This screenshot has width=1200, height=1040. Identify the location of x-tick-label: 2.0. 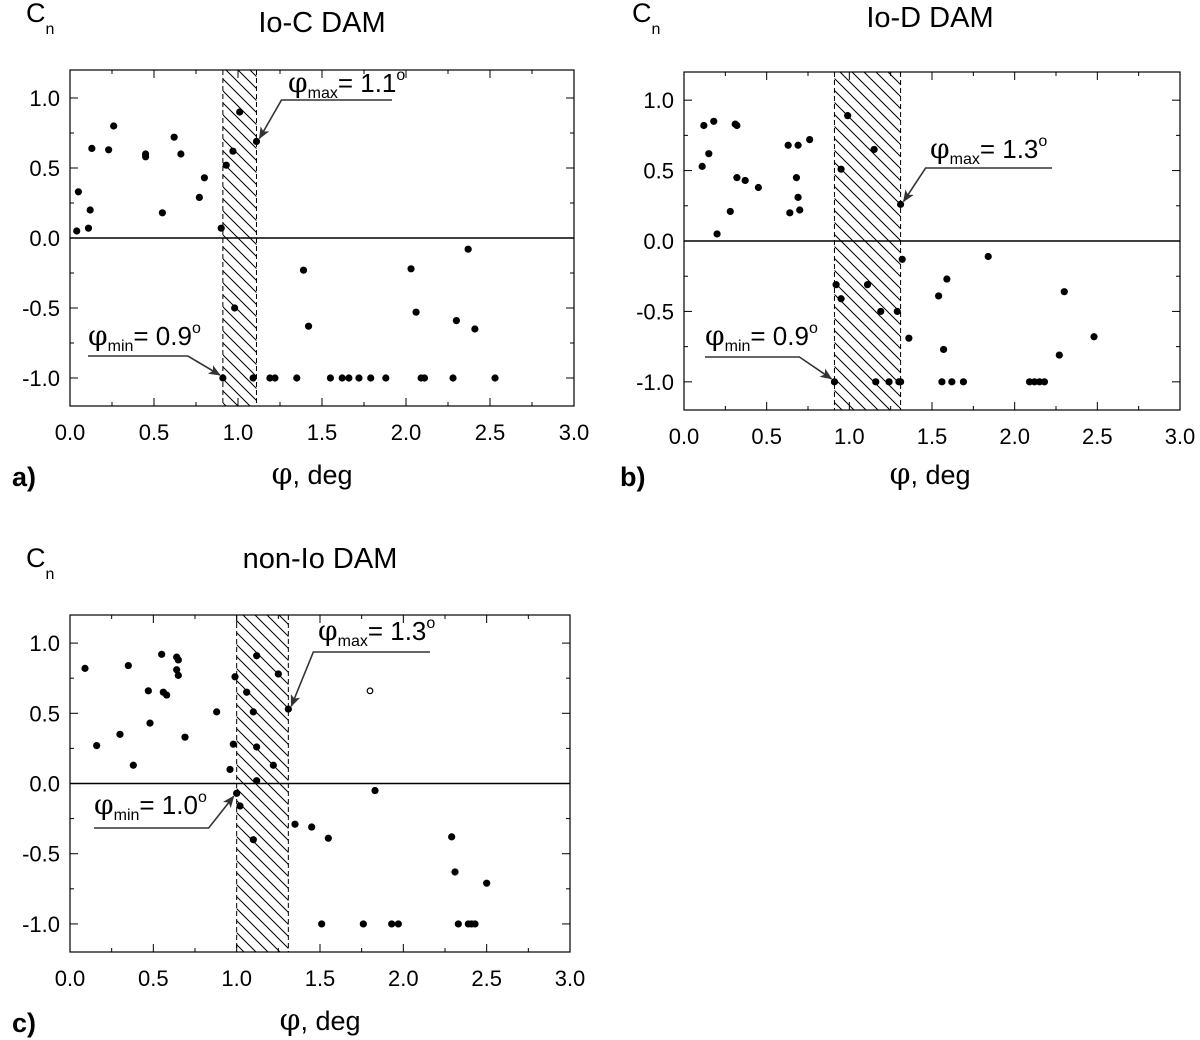
(406, 432).